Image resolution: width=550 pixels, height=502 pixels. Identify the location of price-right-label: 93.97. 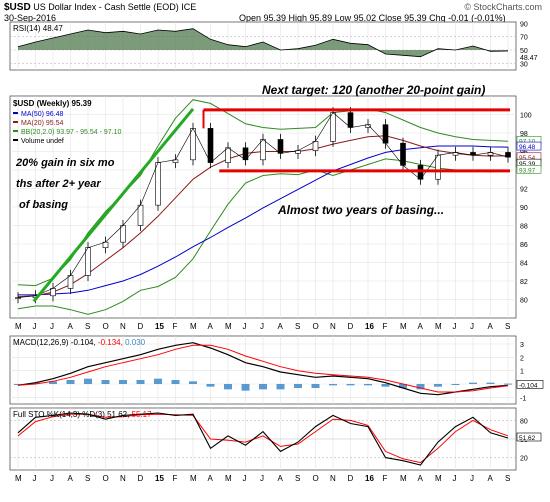
(527, 170).